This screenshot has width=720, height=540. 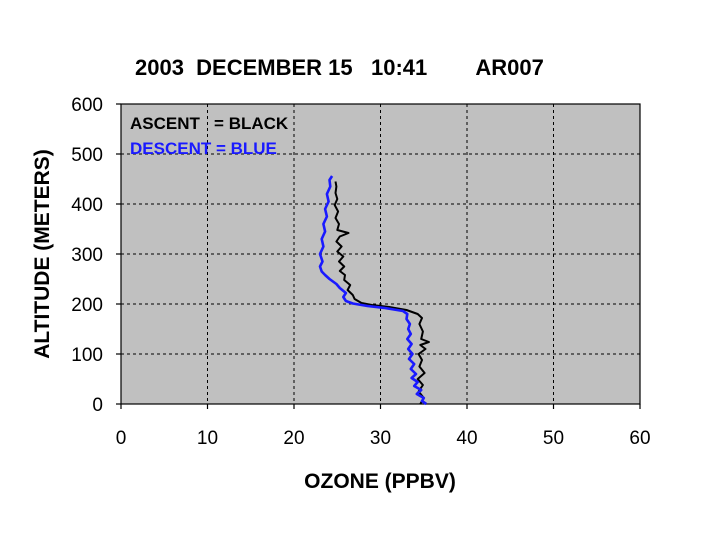 What do you see at coordinates (203, 148) in the screenshot?
I see `legend-entry-descent: DESCENT = BLUE` at bounding box center [203, 148].